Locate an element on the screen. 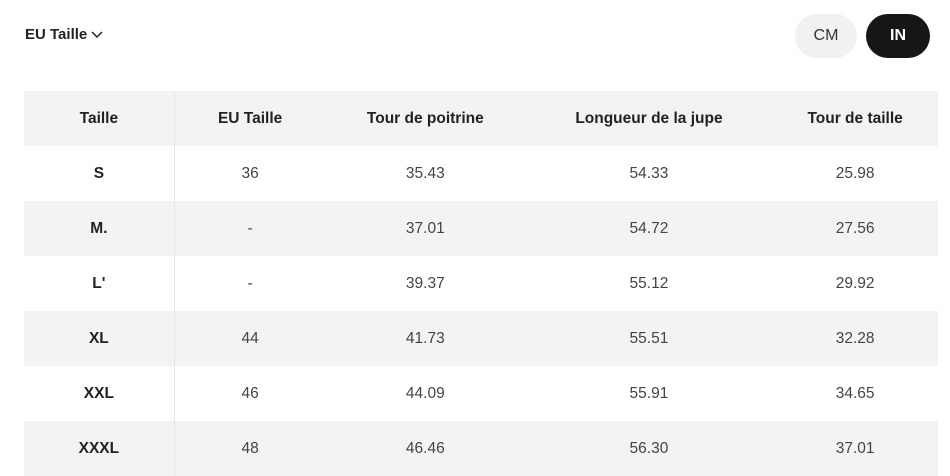 The height and width of the screenshot is (476, 950). table-cell: XXL is located at coordinates (99, 393).